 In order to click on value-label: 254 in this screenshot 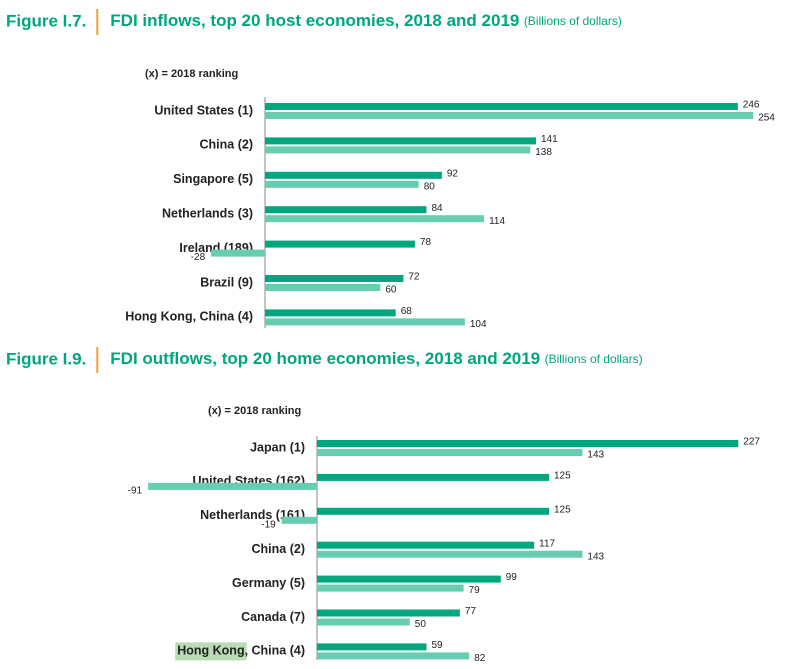, I will do `click(766, 118)`.